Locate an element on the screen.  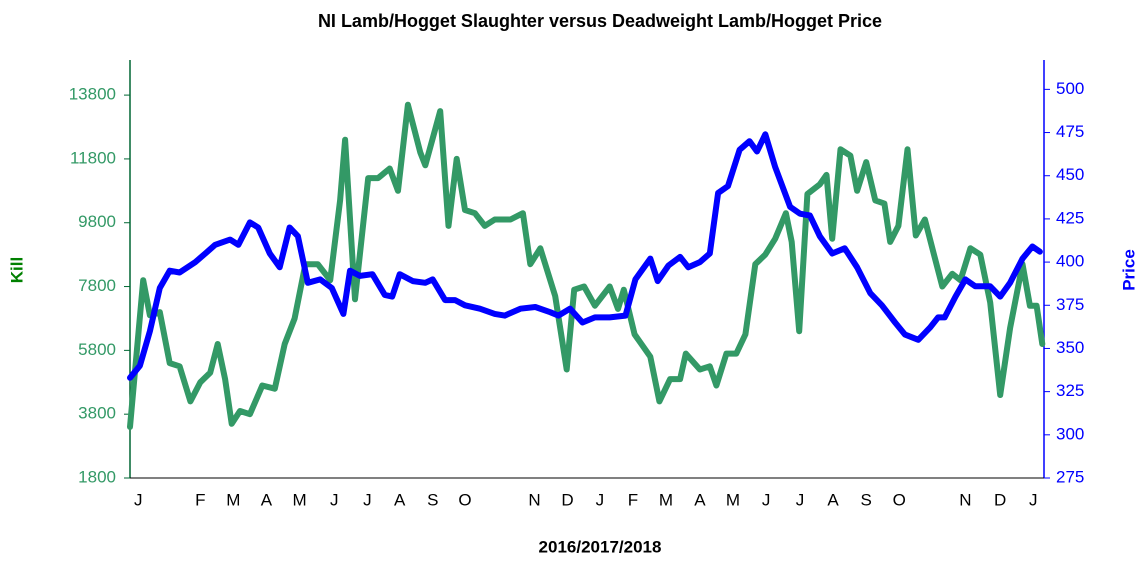
y-tick-label: 13800 is located at coordinates (92, 94).